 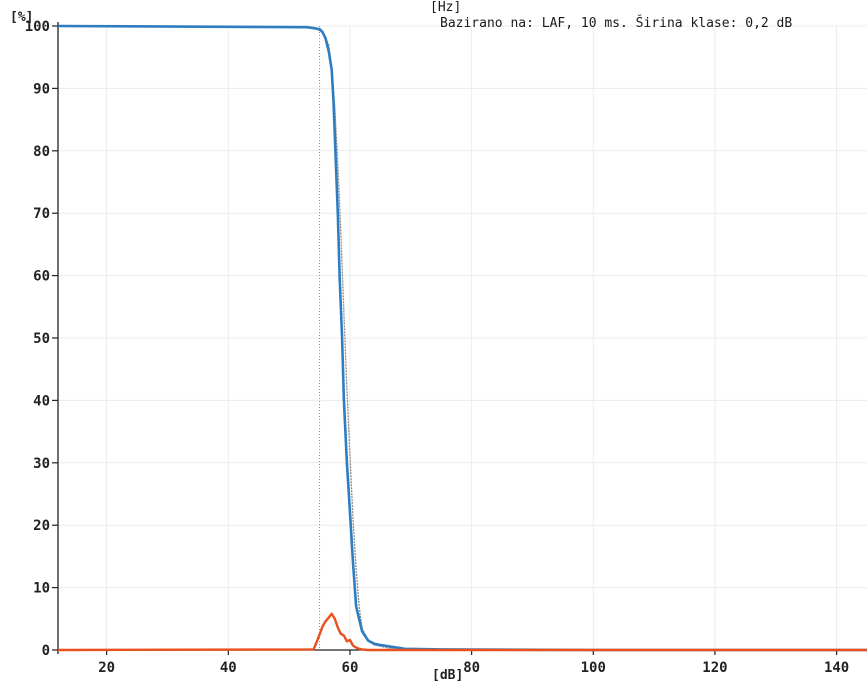 I want to click on y-tick-label: 0, so click(x=46, y=651).